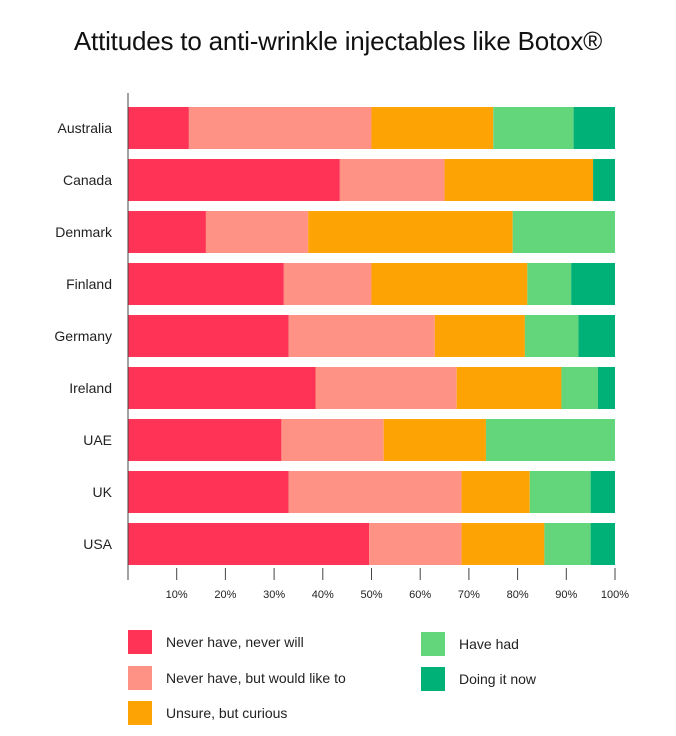 The height and width of the screenshot is (736, 676). What do you see at coordinates (594, 128) in the screenshot?
I see `bar-australia-doing-it-now` at bounding box center [594, 128].